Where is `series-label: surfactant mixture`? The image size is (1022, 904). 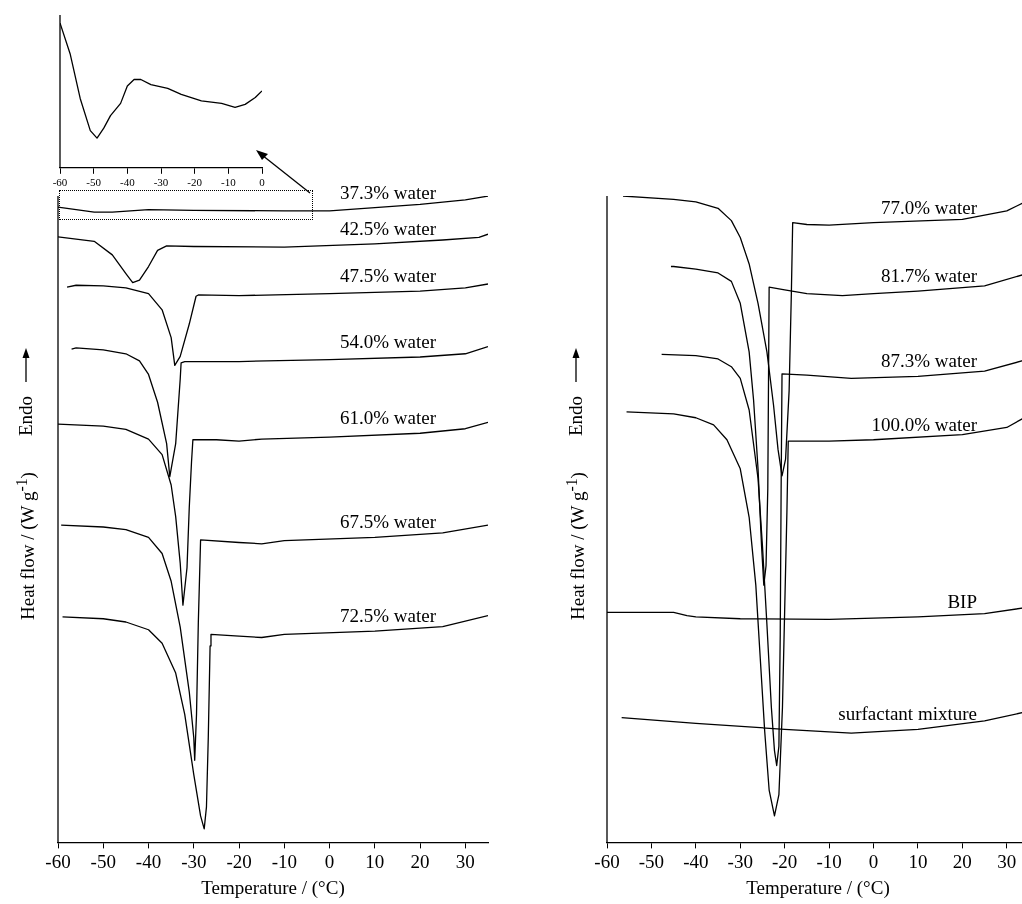 series-label: surfactant mixture is located at coordinates (907, 714).